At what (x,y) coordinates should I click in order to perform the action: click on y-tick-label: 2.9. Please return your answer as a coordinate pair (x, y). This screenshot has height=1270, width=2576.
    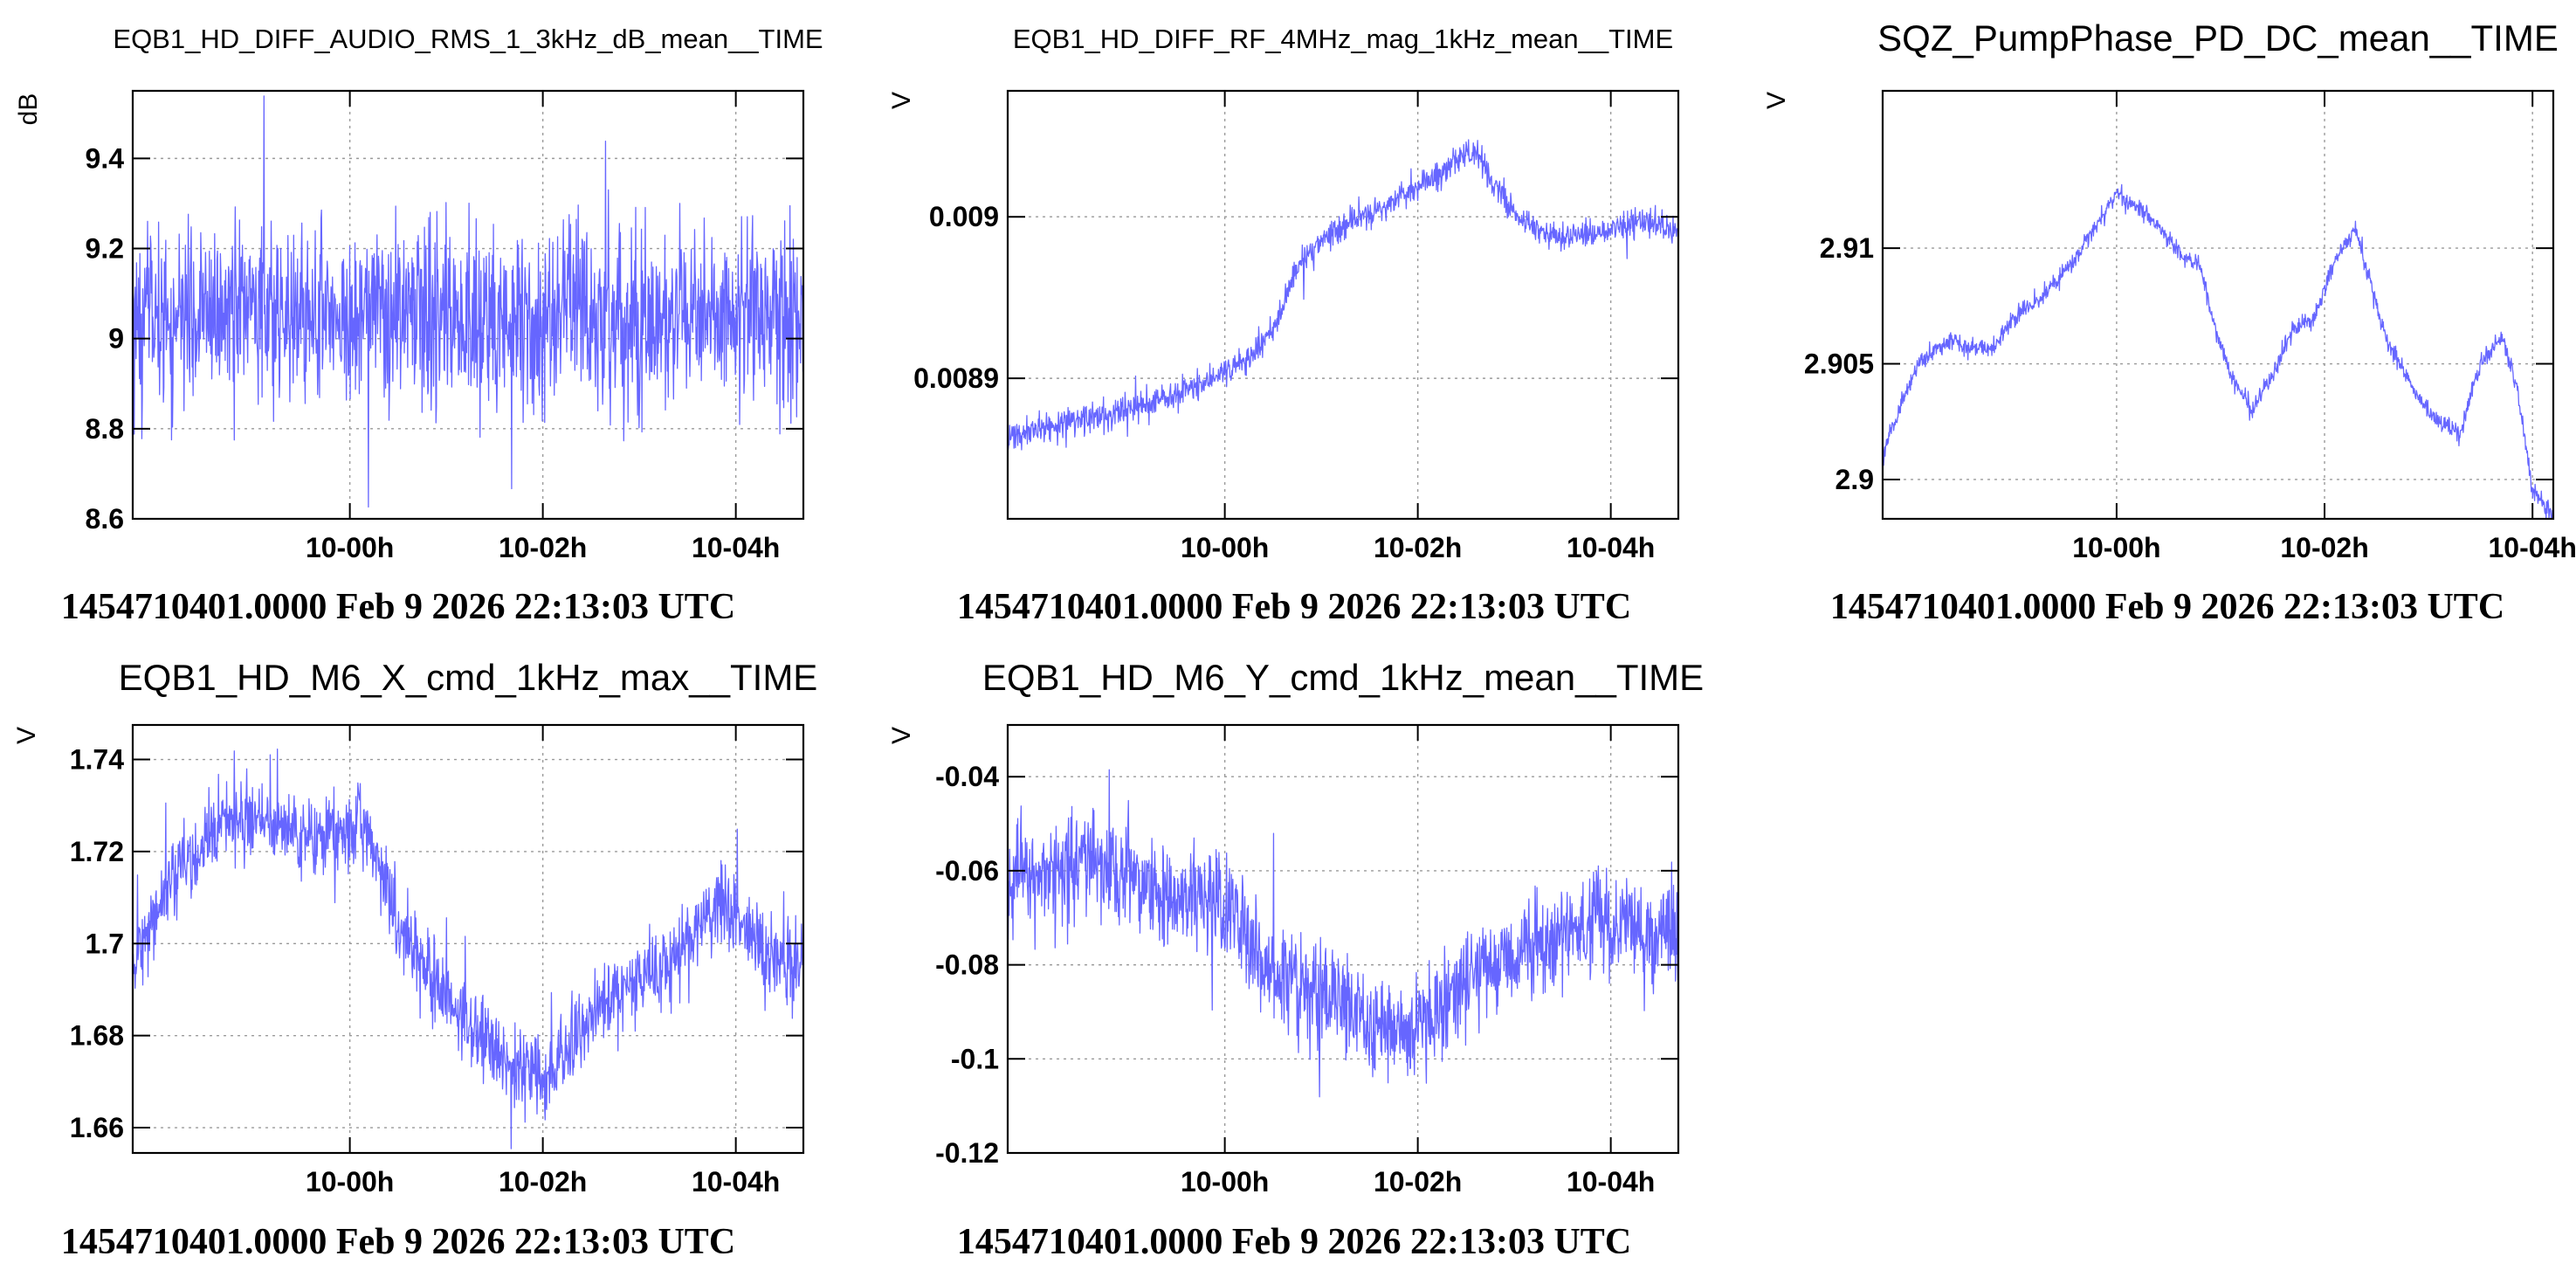
    Looking at the image, I should click on (1855, 480).